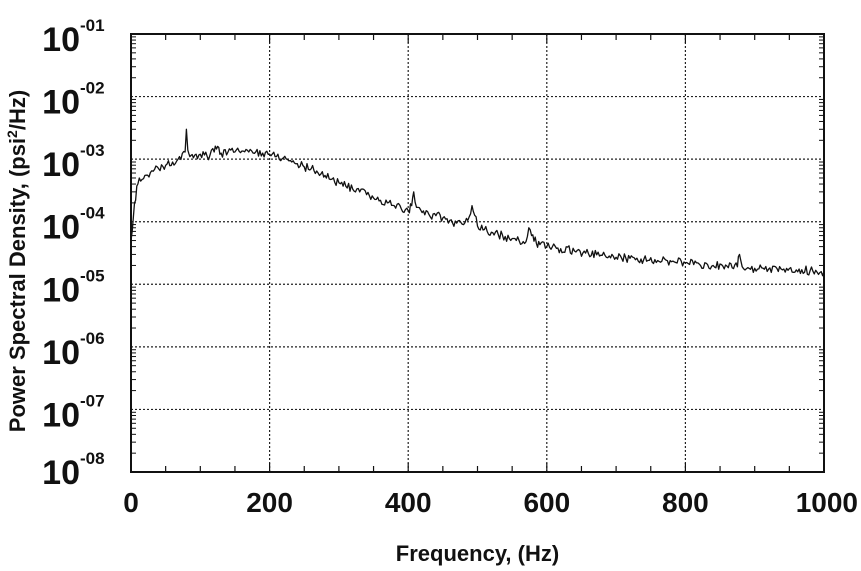 This screenshot has height=571, width=861. I want to click on x-tick-label: 0, so click(131, 502).